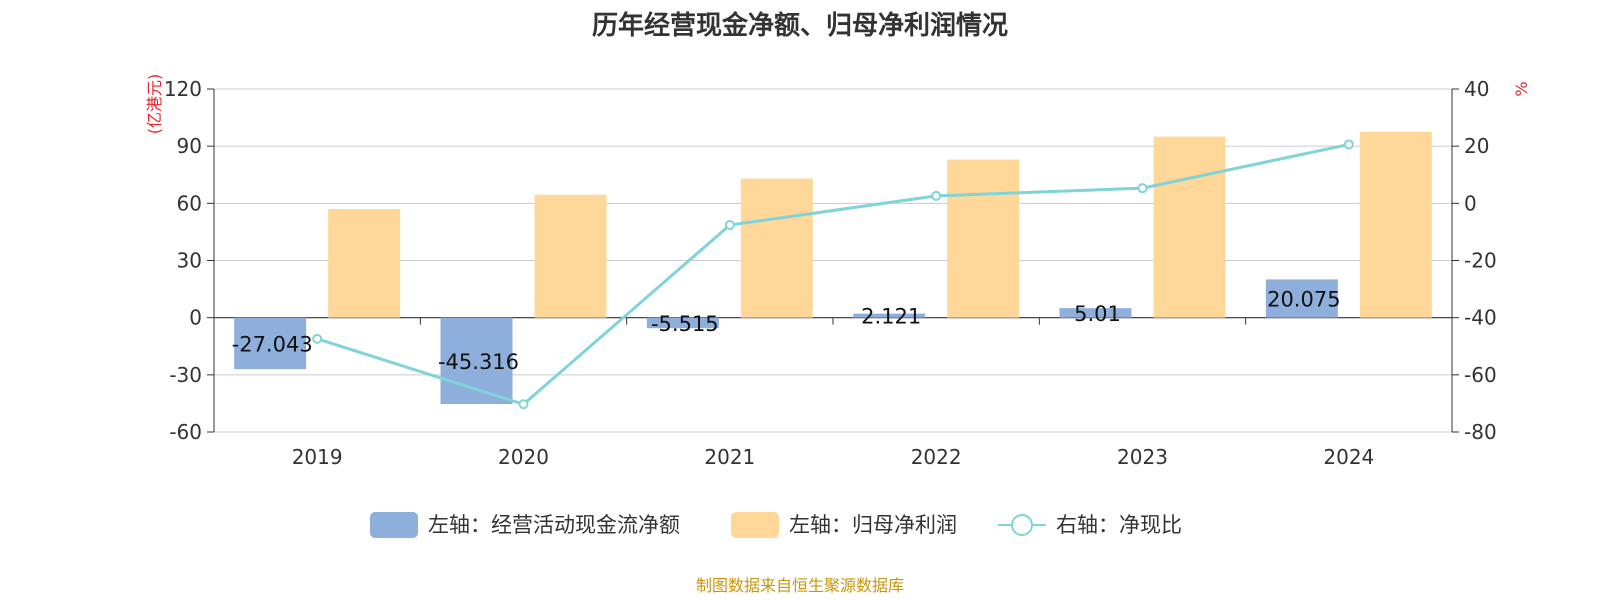 This screenshot has width=1600, height=600. What do you see at coordinates (523, 457) in the screenshot?
I see `x-tick-label: 2020` at bounding box center [523, 457].